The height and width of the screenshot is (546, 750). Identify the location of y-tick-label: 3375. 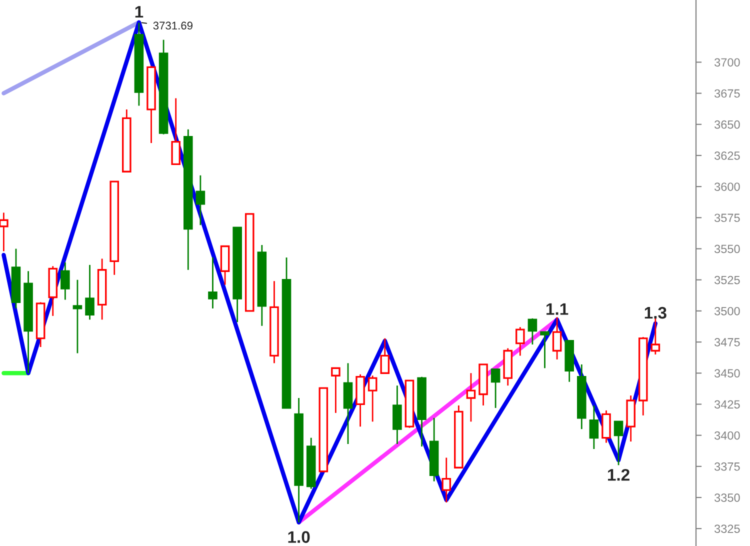
(727, 466).